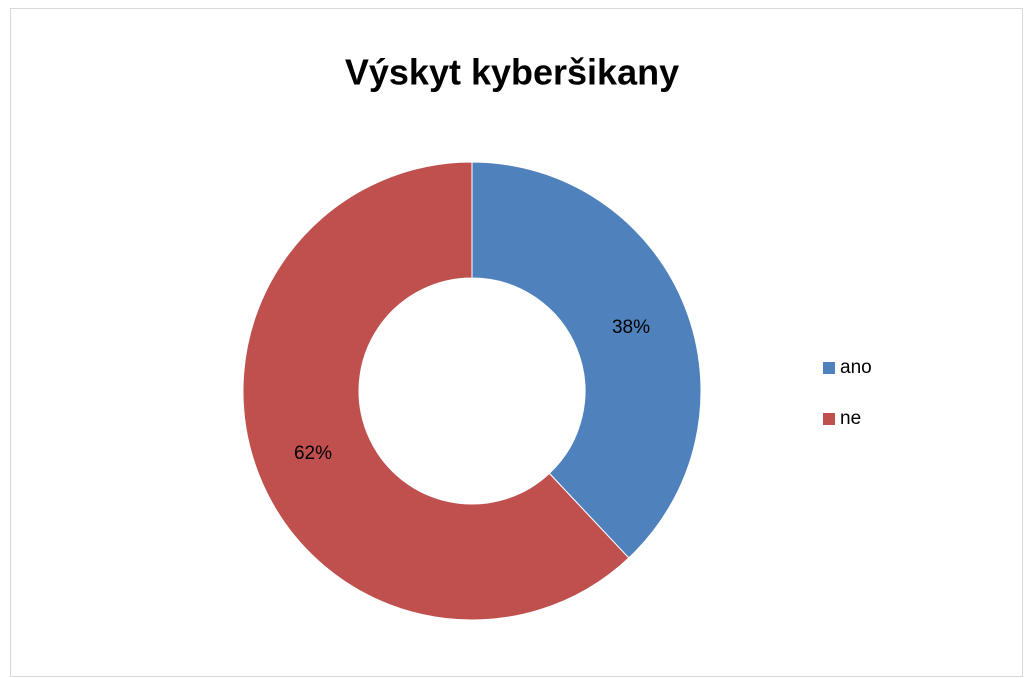  I want to click on data-label: 38%, so click(631, 327).